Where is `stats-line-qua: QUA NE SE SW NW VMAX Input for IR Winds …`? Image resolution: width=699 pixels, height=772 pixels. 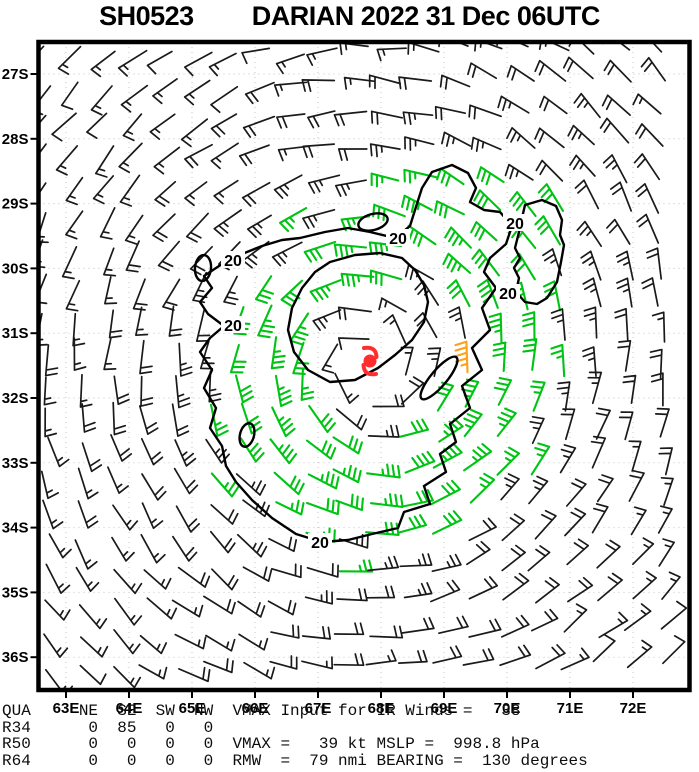
stats-line-qua: QUA NE SE SW NW VMAX Input for IR Winds … is located at coordinates (261, 711).